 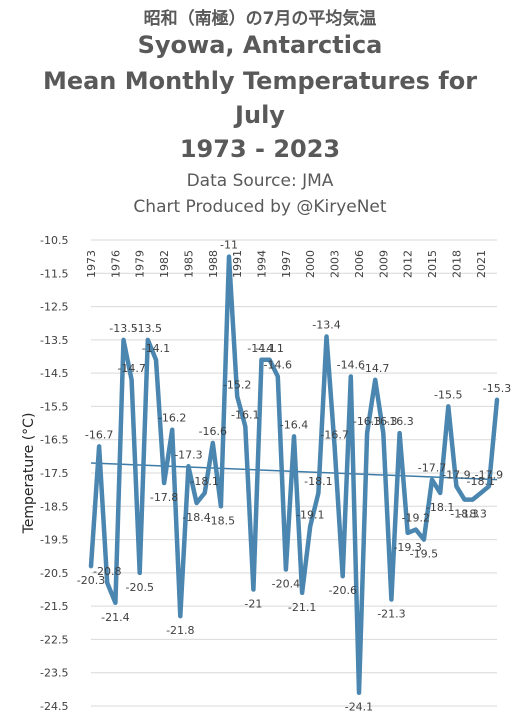 What do you see at coordinates (54, 606) in the screenshot?
I see `y-tick-label: -21.5` at bounding box center [54, 606].